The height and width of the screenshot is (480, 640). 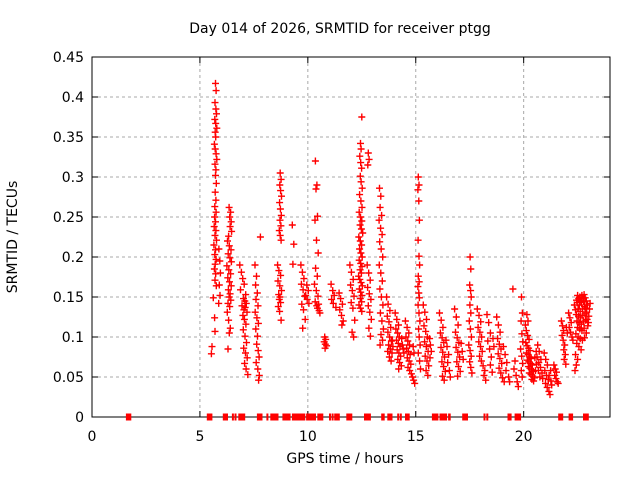 What do you see at coordinates (73, 98) in the screenshot?
I see `y-tick-label: 0.4` at bounding box center [73, 98].